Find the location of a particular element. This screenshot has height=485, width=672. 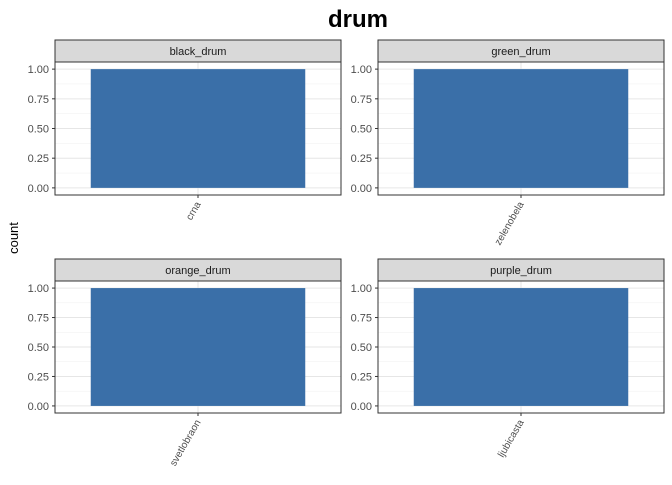

x-tick-label: svetlobraon is located at coordinates (185, 443).